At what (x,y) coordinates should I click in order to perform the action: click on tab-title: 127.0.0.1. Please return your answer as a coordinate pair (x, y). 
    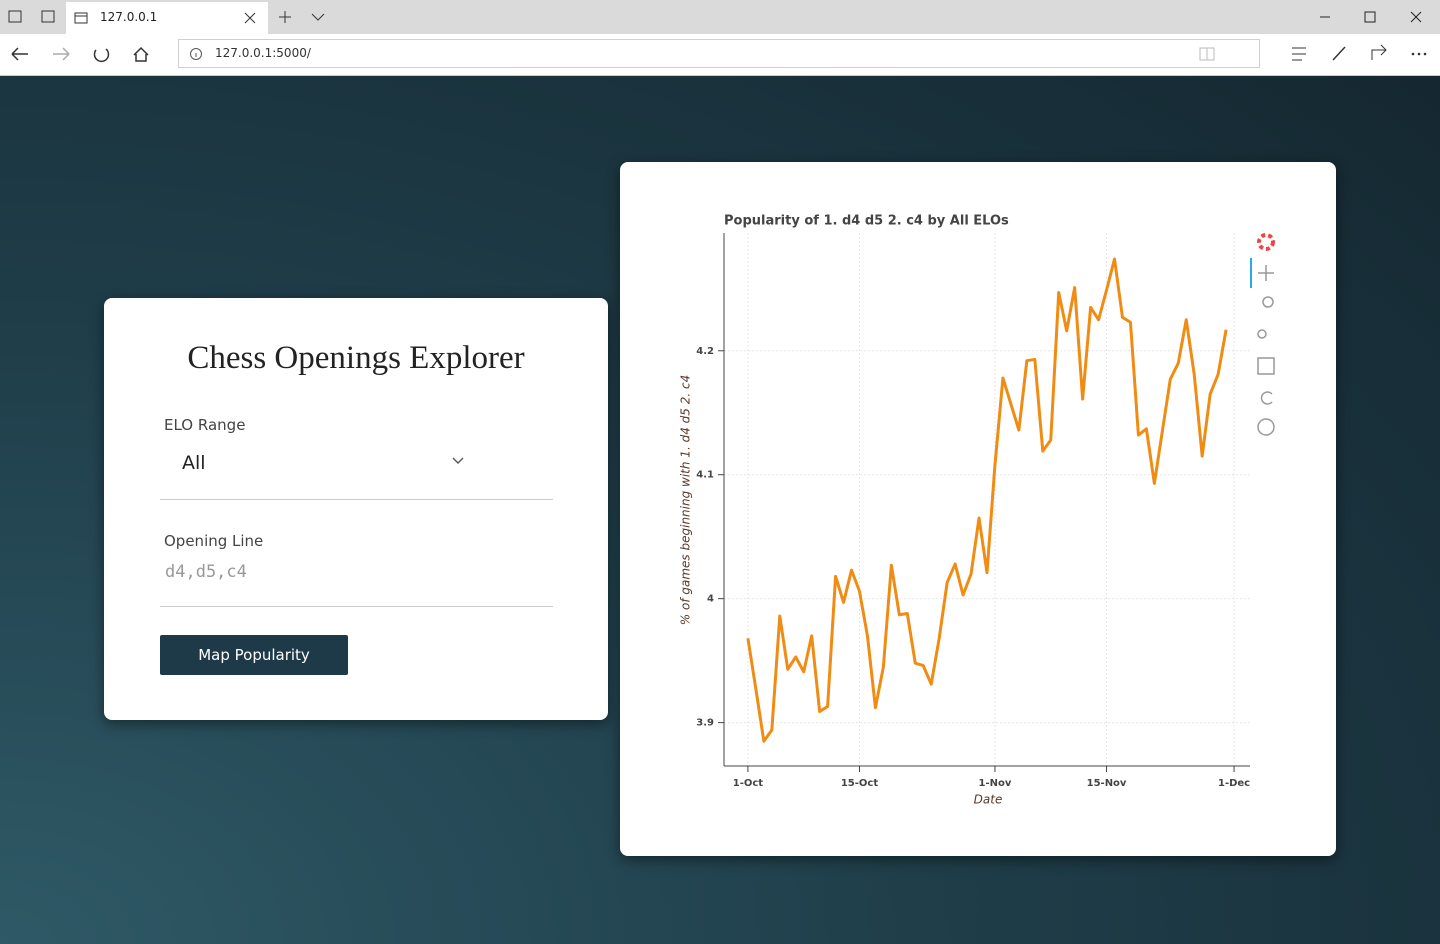
    Looking at the image, I should click on (129, 17).